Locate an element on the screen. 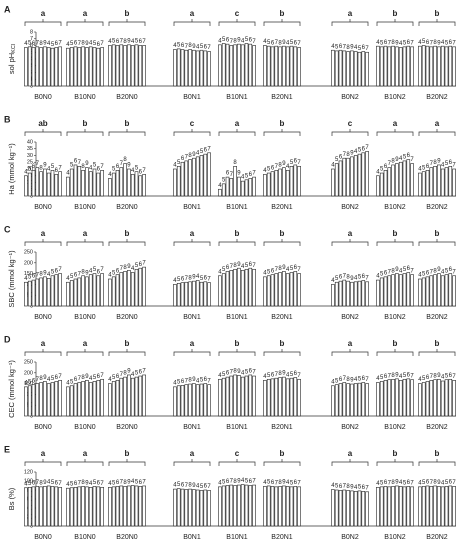 Image resolution: width=458 pixels, height=550 pixels. panel-letter: A is located at coordinates (7, 9).